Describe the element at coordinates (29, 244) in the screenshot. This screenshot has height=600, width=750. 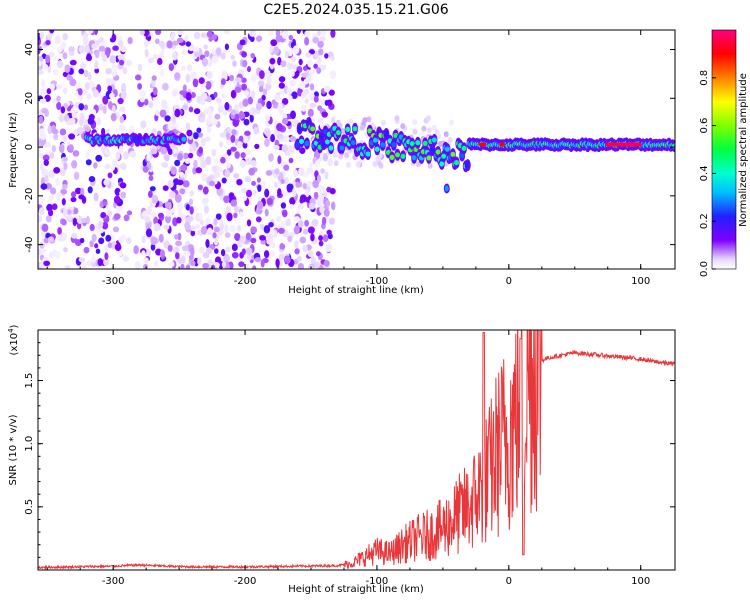
I see `spectrogram-ytick-label: -40` at that location.